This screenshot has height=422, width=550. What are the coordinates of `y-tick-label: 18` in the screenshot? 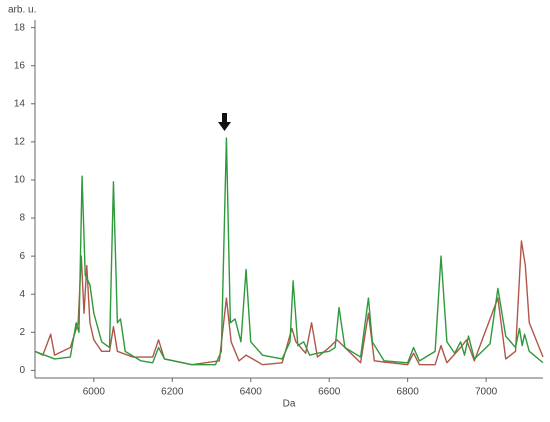 It's located at (20, 27).